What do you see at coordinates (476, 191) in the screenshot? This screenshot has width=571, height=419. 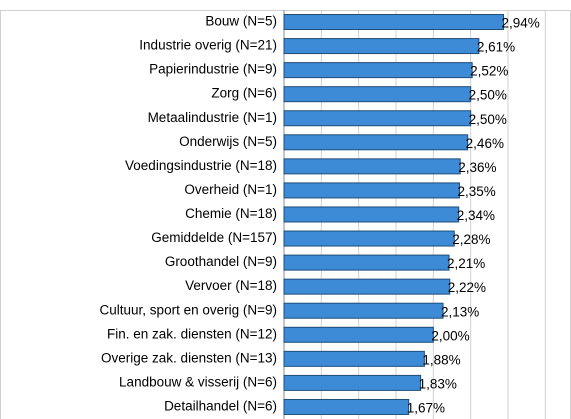 I see `data-label: 2,35%` at bounding box center [476, 191].